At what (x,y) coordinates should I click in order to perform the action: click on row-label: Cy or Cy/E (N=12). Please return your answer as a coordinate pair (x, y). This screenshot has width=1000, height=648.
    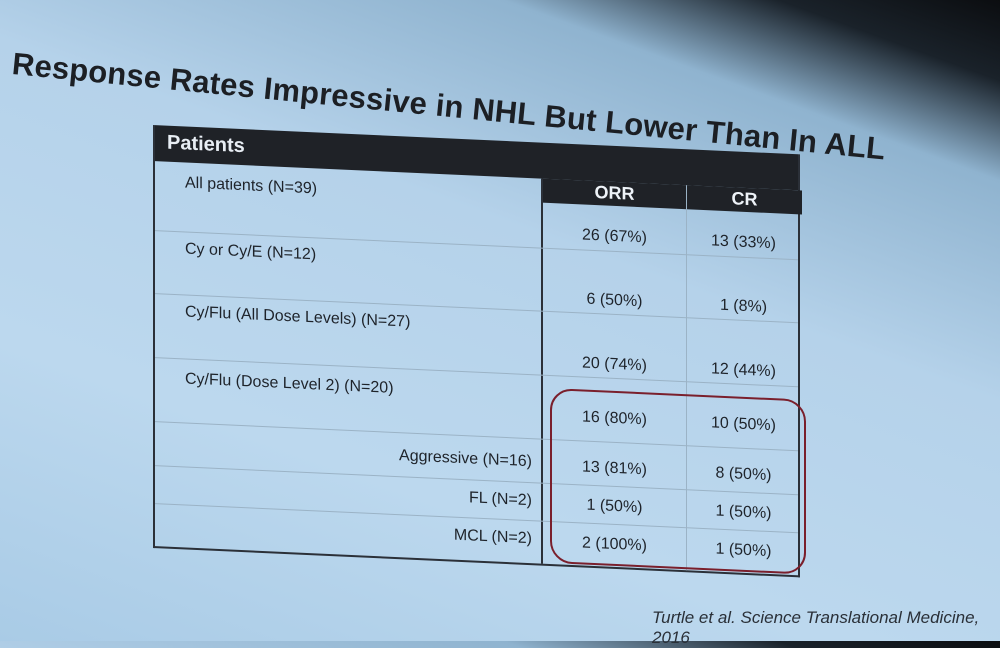
    Looking at the image, I should click on (251, 252).